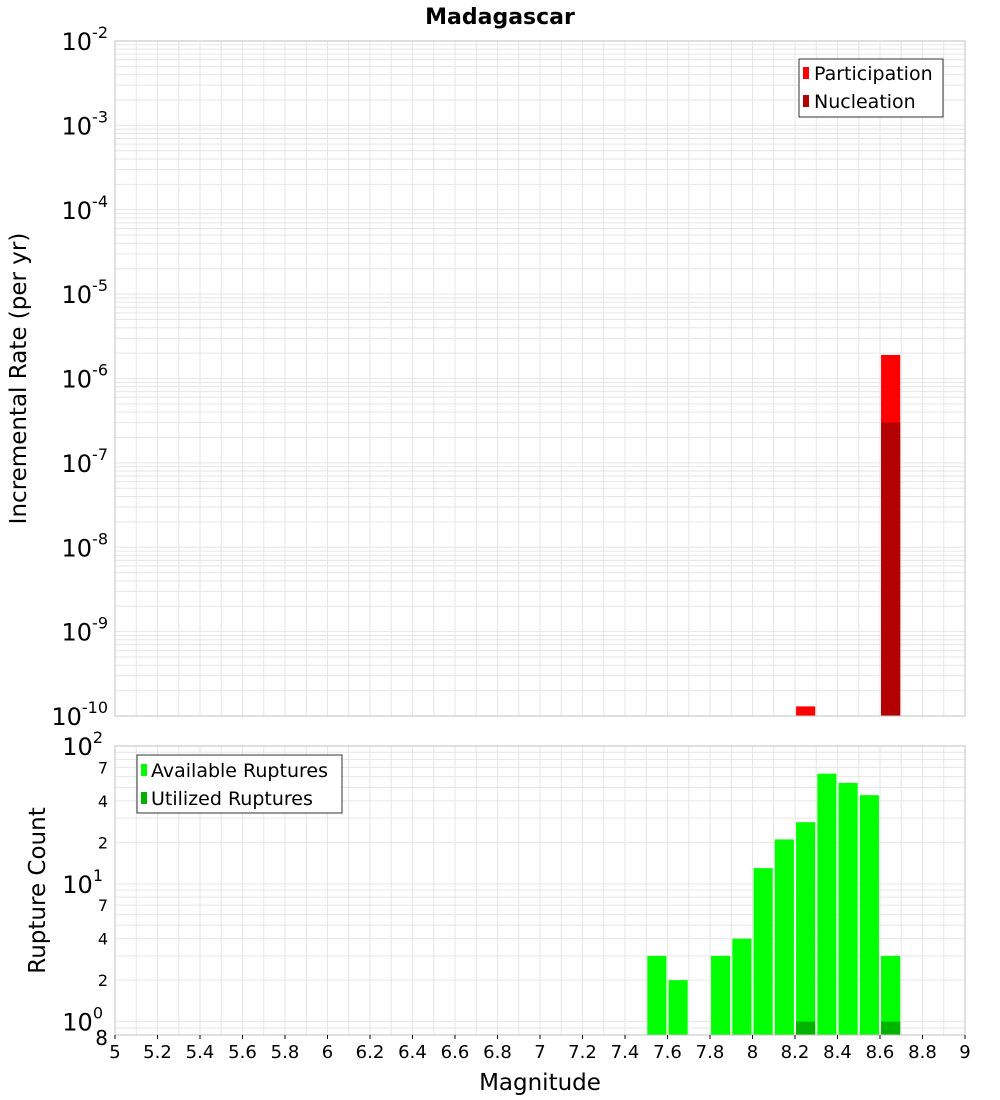  What do you see at coordinates (795, 1052) in the screenshot?
I see `x-tick-label: 8.2` at bounding box center [795, 1052].